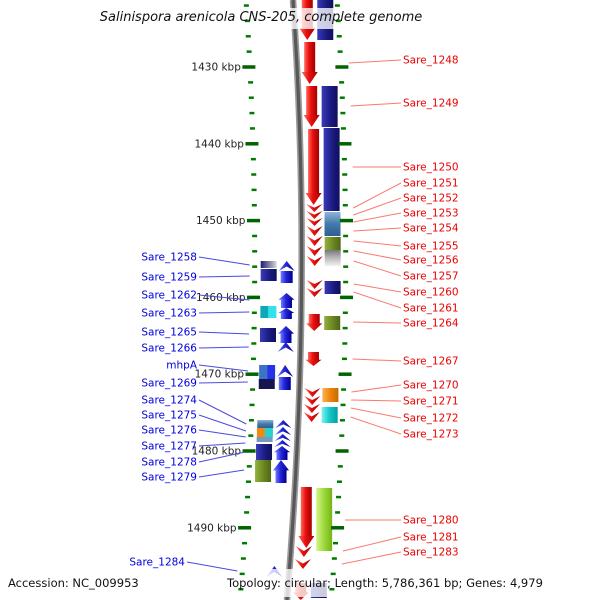 Image resolution: width=600 pixels, height=600 pixels. I want to click on gene-label-Sare_1265: Sare_1265, so click(169, 333).